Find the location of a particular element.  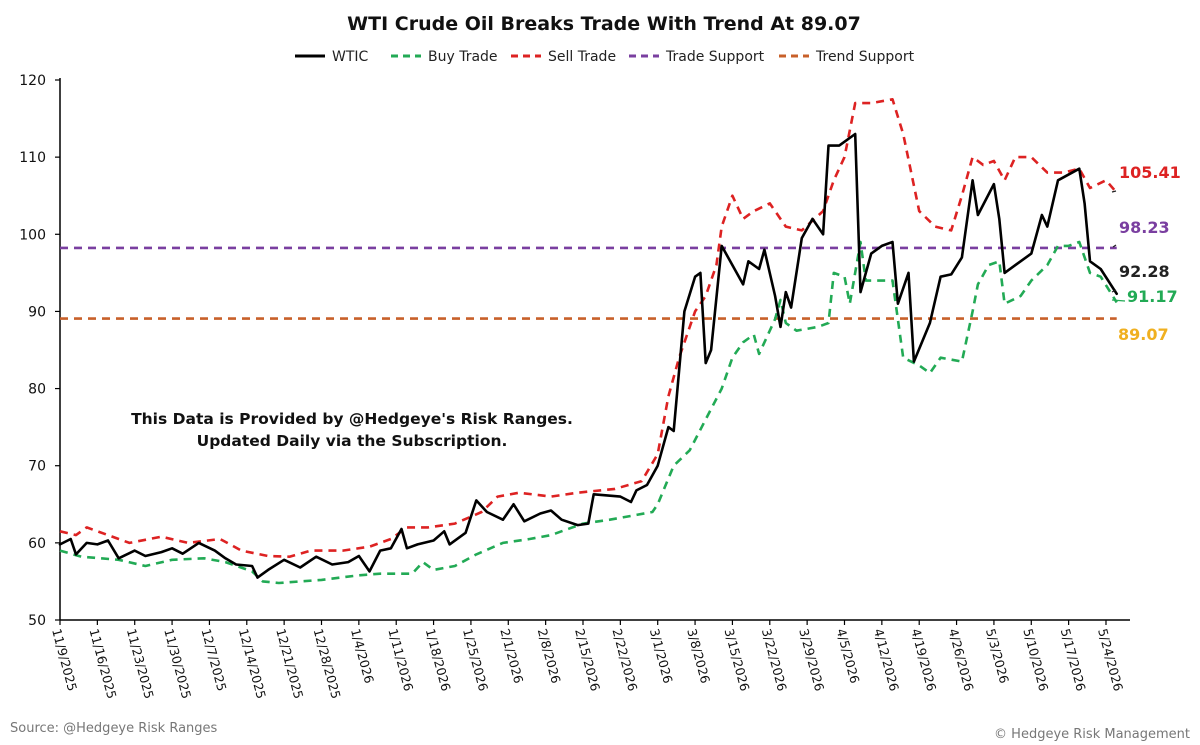

legend-item-trend-support: Trend Support is located at coordinates (847, 57).